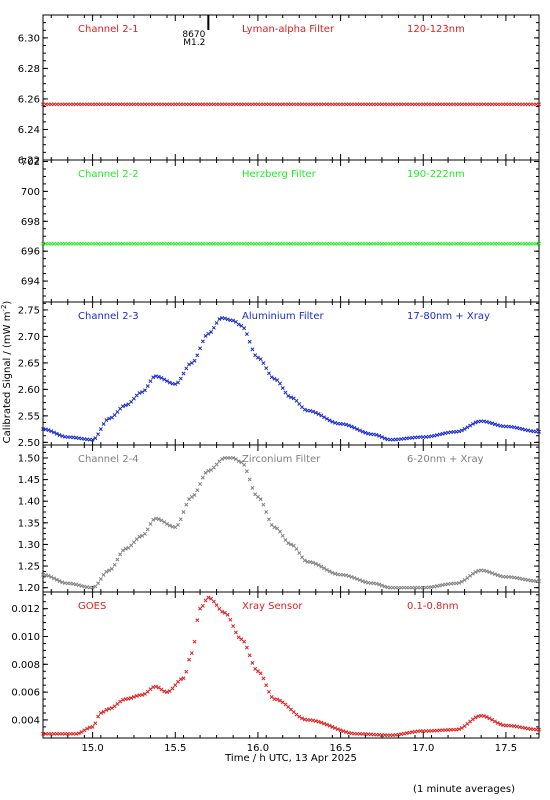 The image size is (550, 800). Describe the element at coordinates (29, 458) in the screenshot. I see `y-tick-label: 1.50` at that location.